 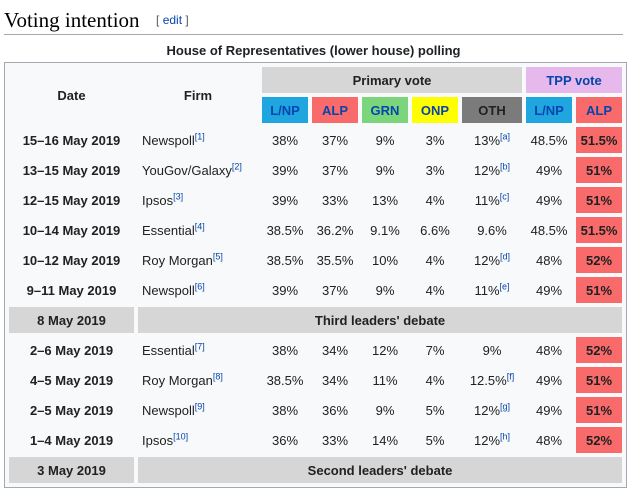 What do you see at coordinates (505, 136) in the screenshot?
I see `note-link: [a]` at bounding box center [505, 136].